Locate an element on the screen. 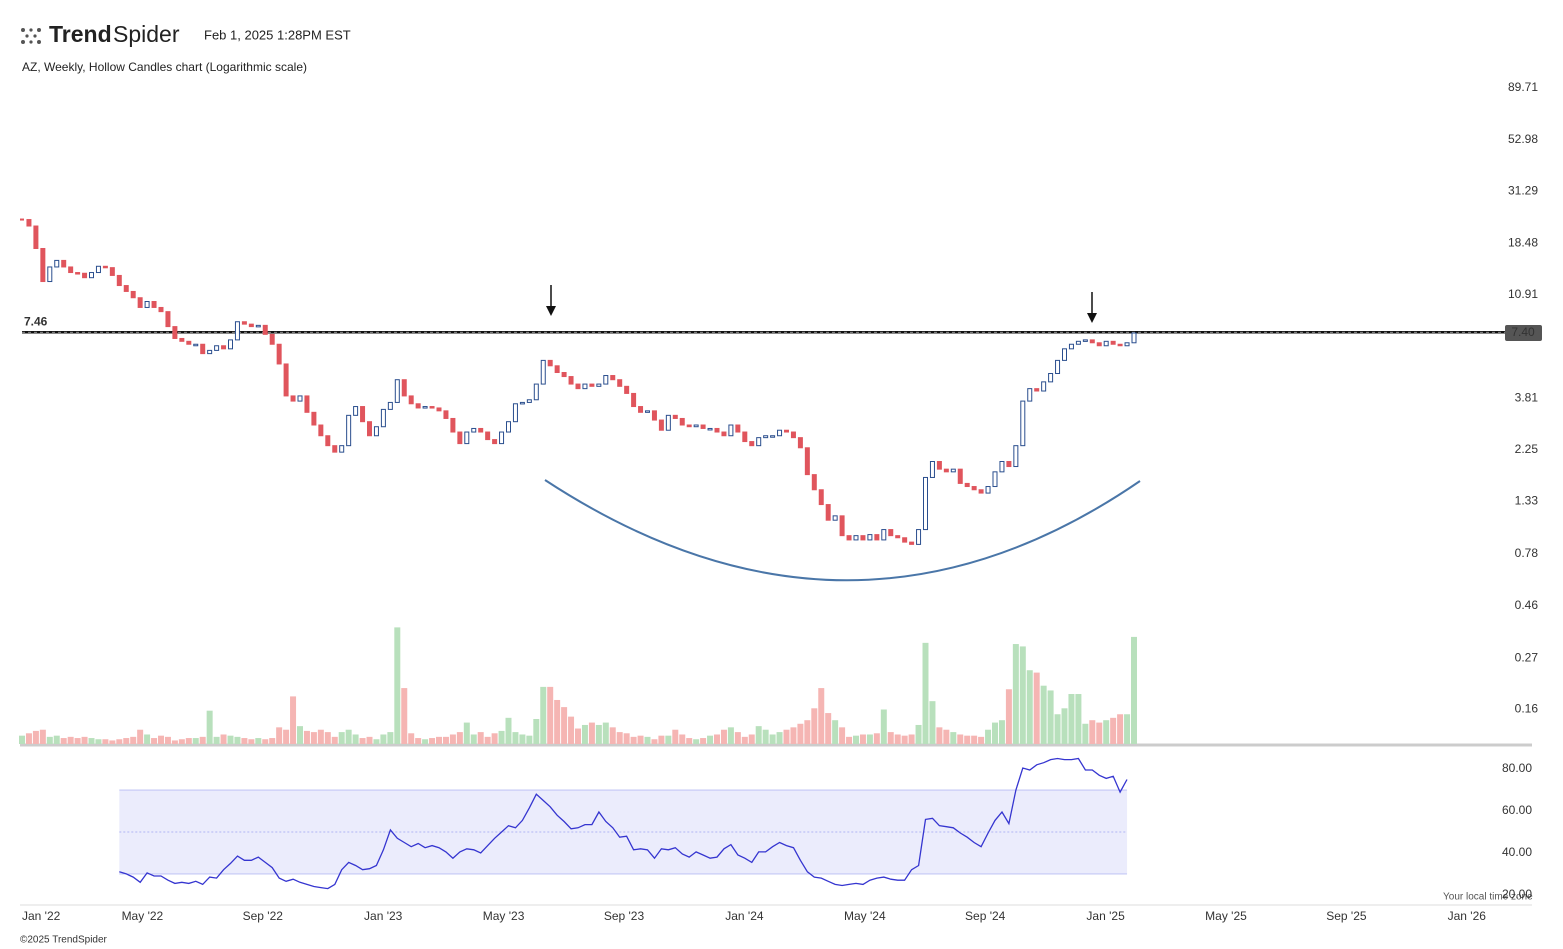 The width and height of the screenshot is (1563, 949). x-tick-label: May '23 is located at coordinates (504, 916).